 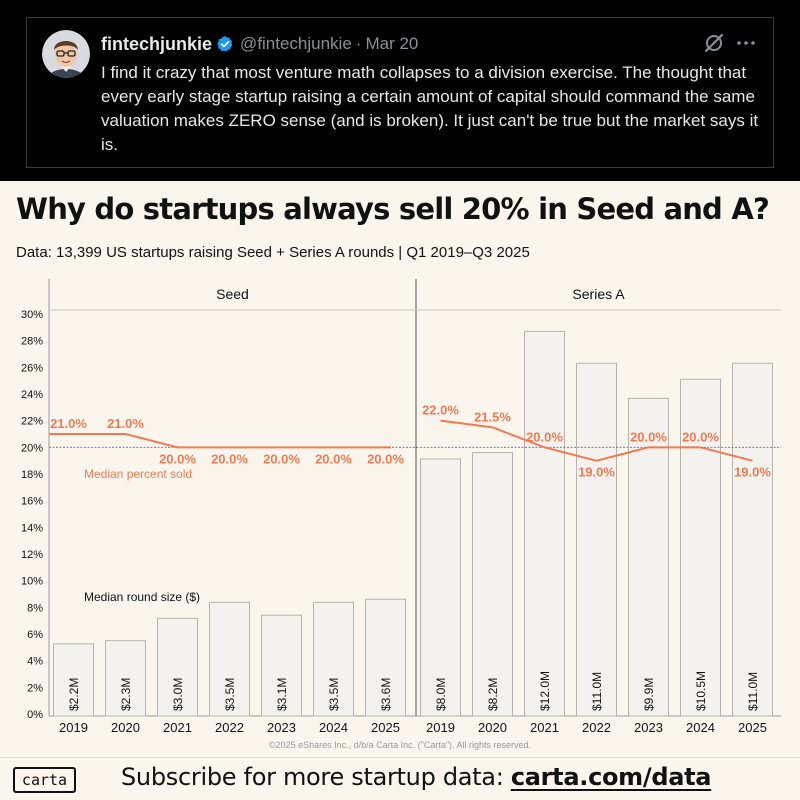 What do you see at coordinates (282, 694) in the screenshot?
I see `bar-value-label: $3.1M` at bounding box center [282, 694].